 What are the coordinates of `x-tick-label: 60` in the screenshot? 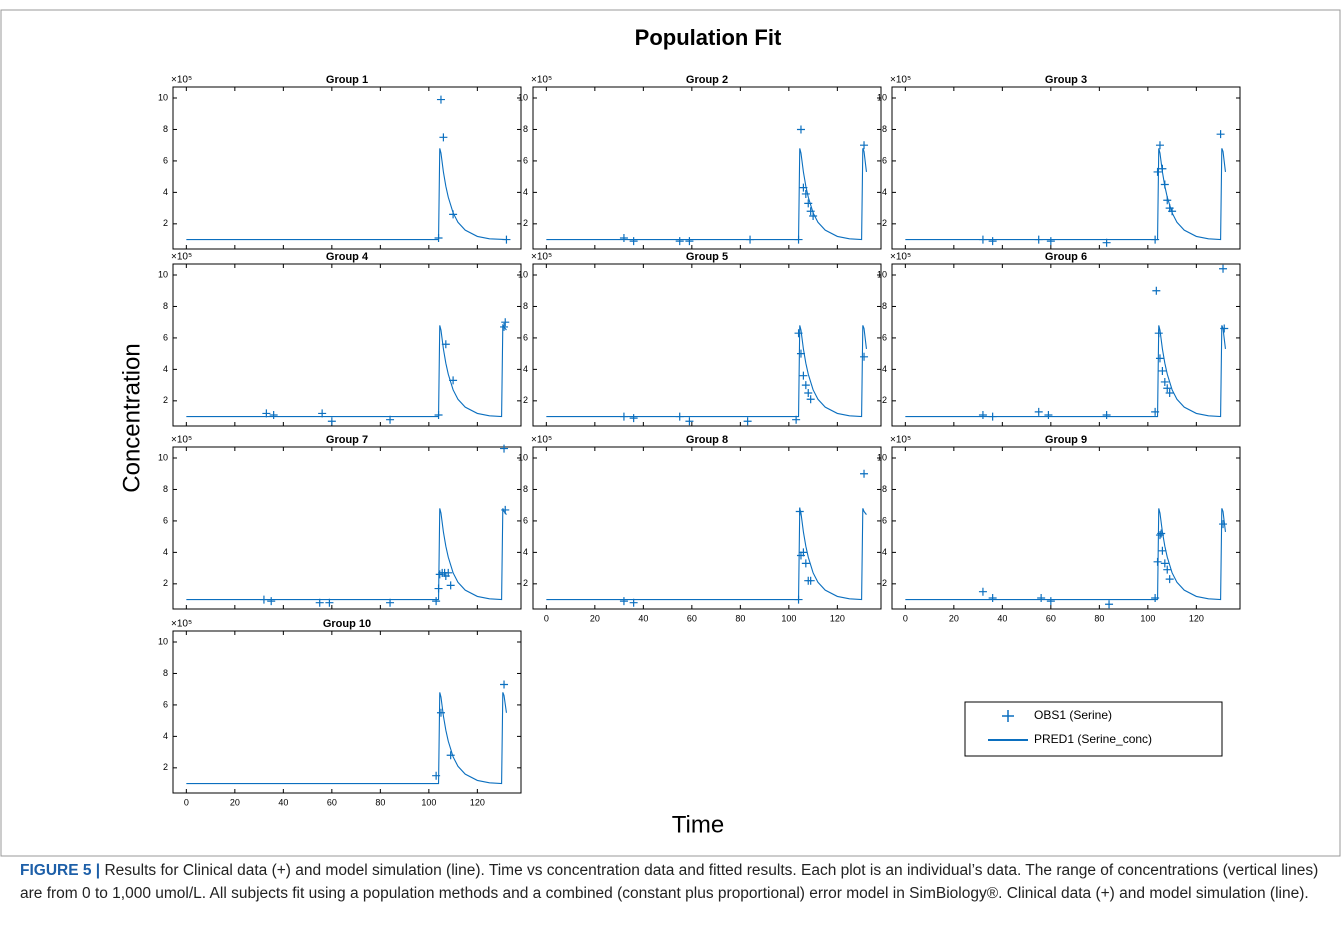 It's located at (1051, 618).